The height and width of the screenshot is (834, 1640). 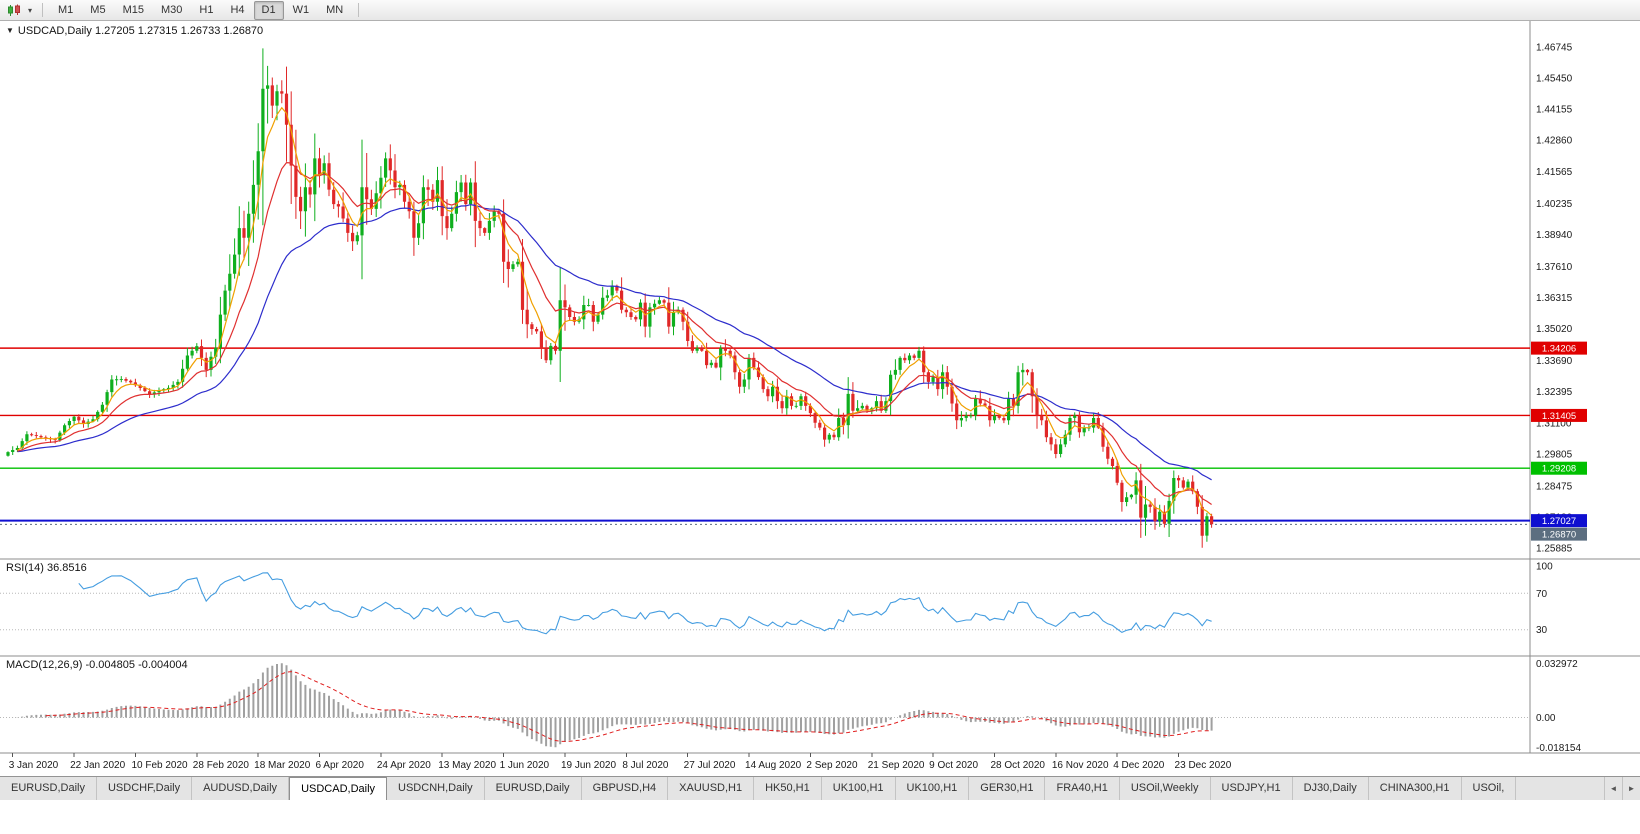 What do you see at coordinates (625, 788) in the screenshot?
I see `chart-tab-6-gbpusd-h4: GBPUSD,H4` at bounding box center [625, 788].